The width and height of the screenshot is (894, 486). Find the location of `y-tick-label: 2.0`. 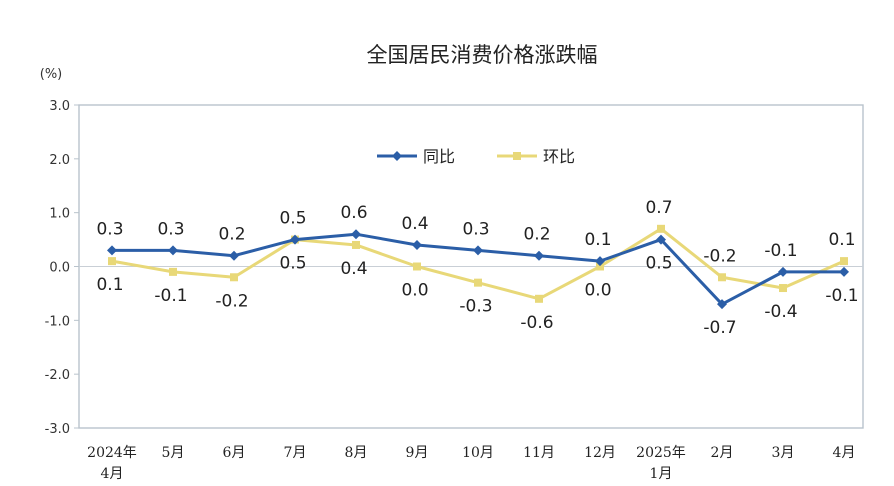

y-tick-label: 2.0 is located at coordinates (59, 160).